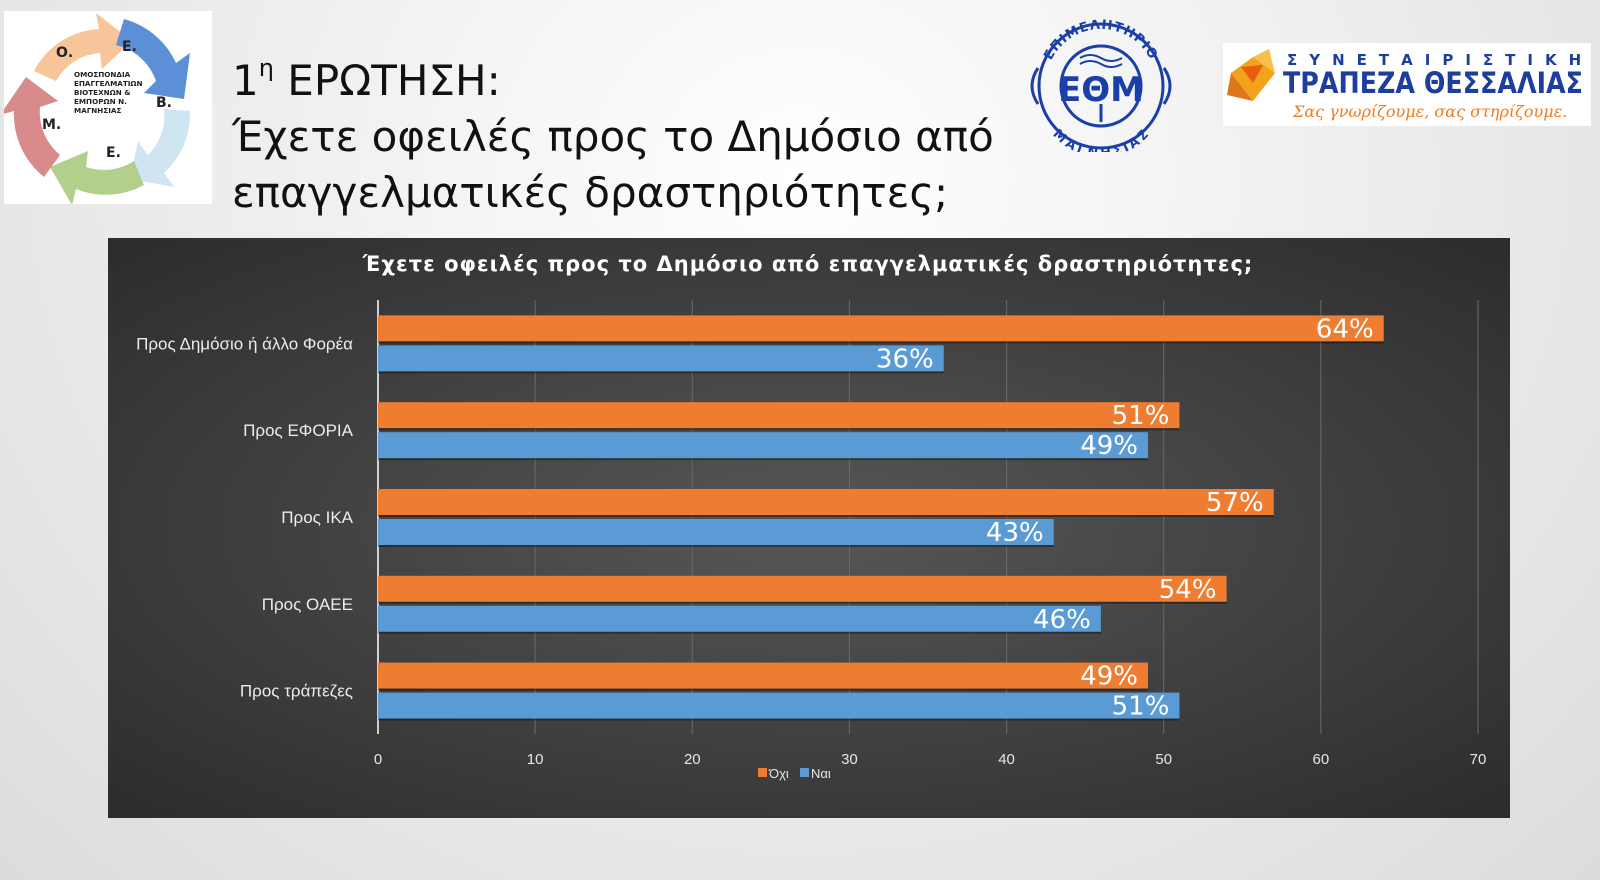 This screenshot has width=1600, height=880. What do you see at coordinates (100, 101) in the screenshot?
I see `logo-text-line: ΕΜΠΟΡΩΝ Ν.` at bounding box center [100, 101].